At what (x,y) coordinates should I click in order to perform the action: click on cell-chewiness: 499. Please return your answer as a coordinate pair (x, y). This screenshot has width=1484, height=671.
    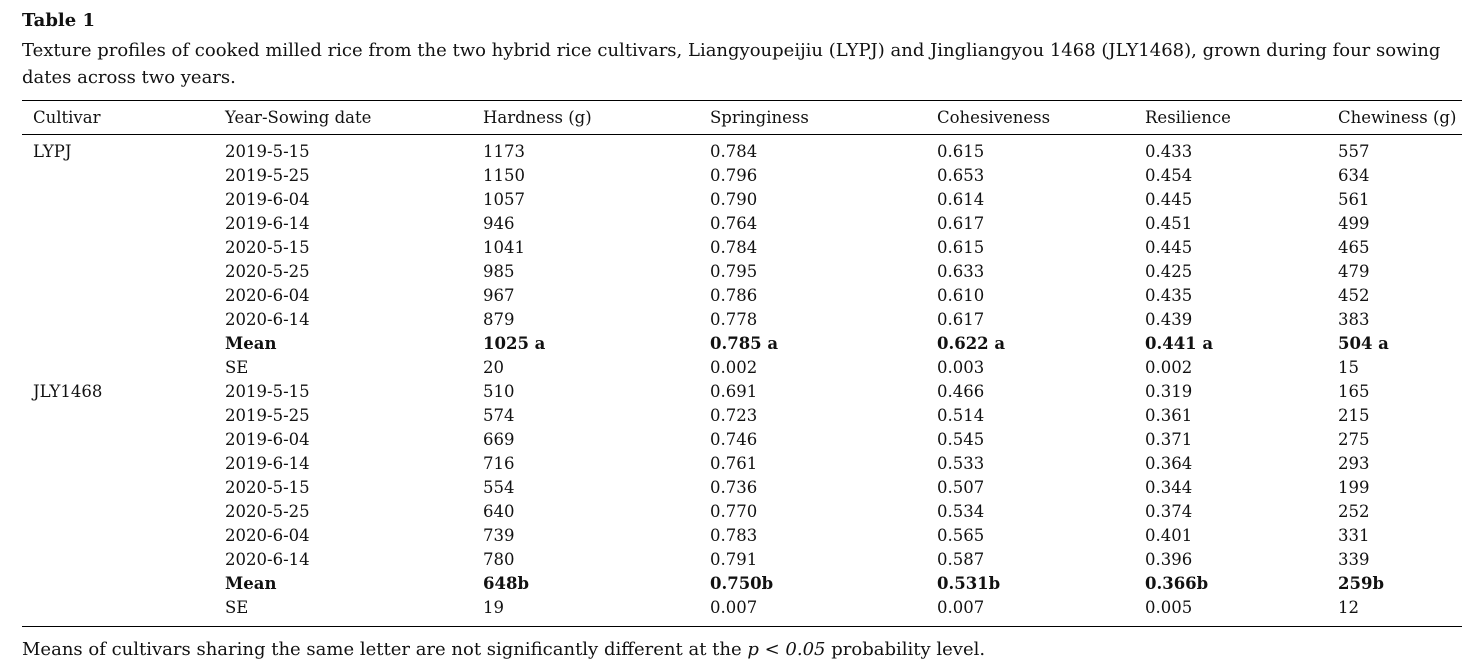
    Looking at the image, I should click on (1354, 223).